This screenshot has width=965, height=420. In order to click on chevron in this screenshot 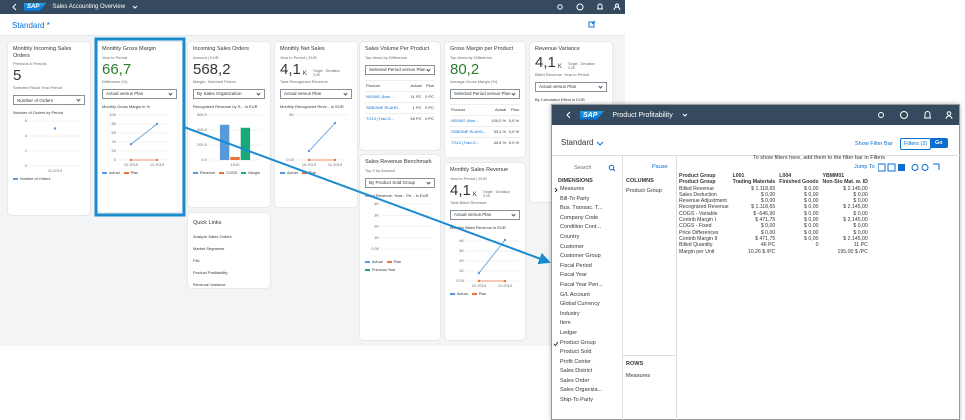, I will do `click(600, 143)`.